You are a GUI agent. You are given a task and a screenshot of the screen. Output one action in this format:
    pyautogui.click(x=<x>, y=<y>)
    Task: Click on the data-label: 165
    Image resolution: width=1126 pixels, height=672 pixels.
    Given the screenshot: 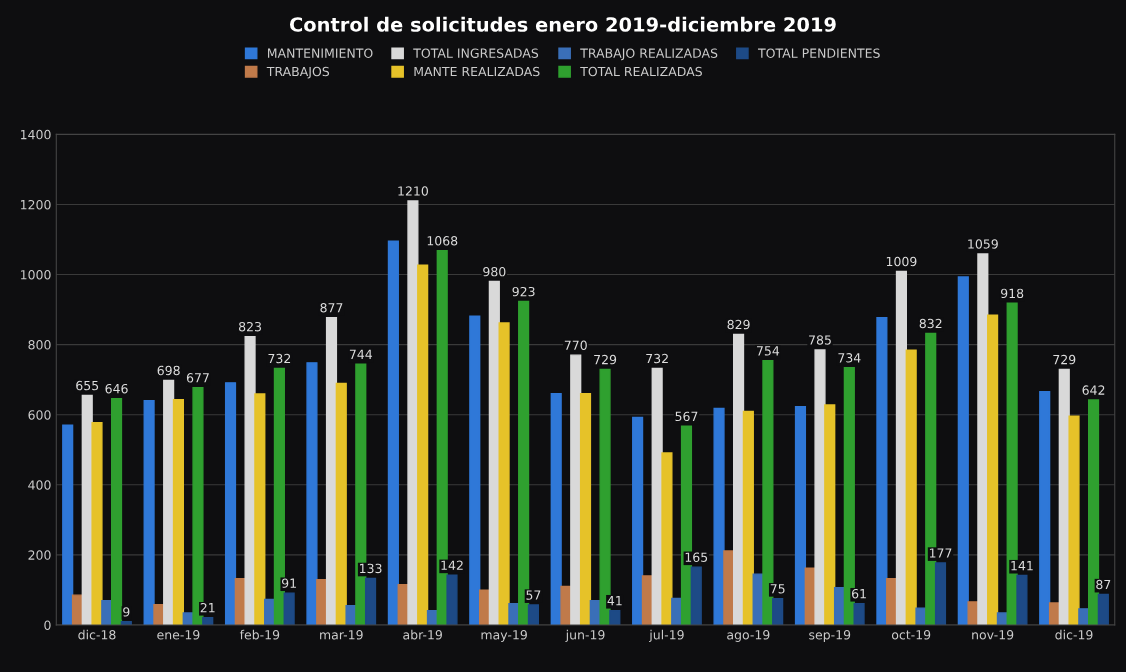 What is the action you would take?
    pyautogui.click(x=696, y=557)
    